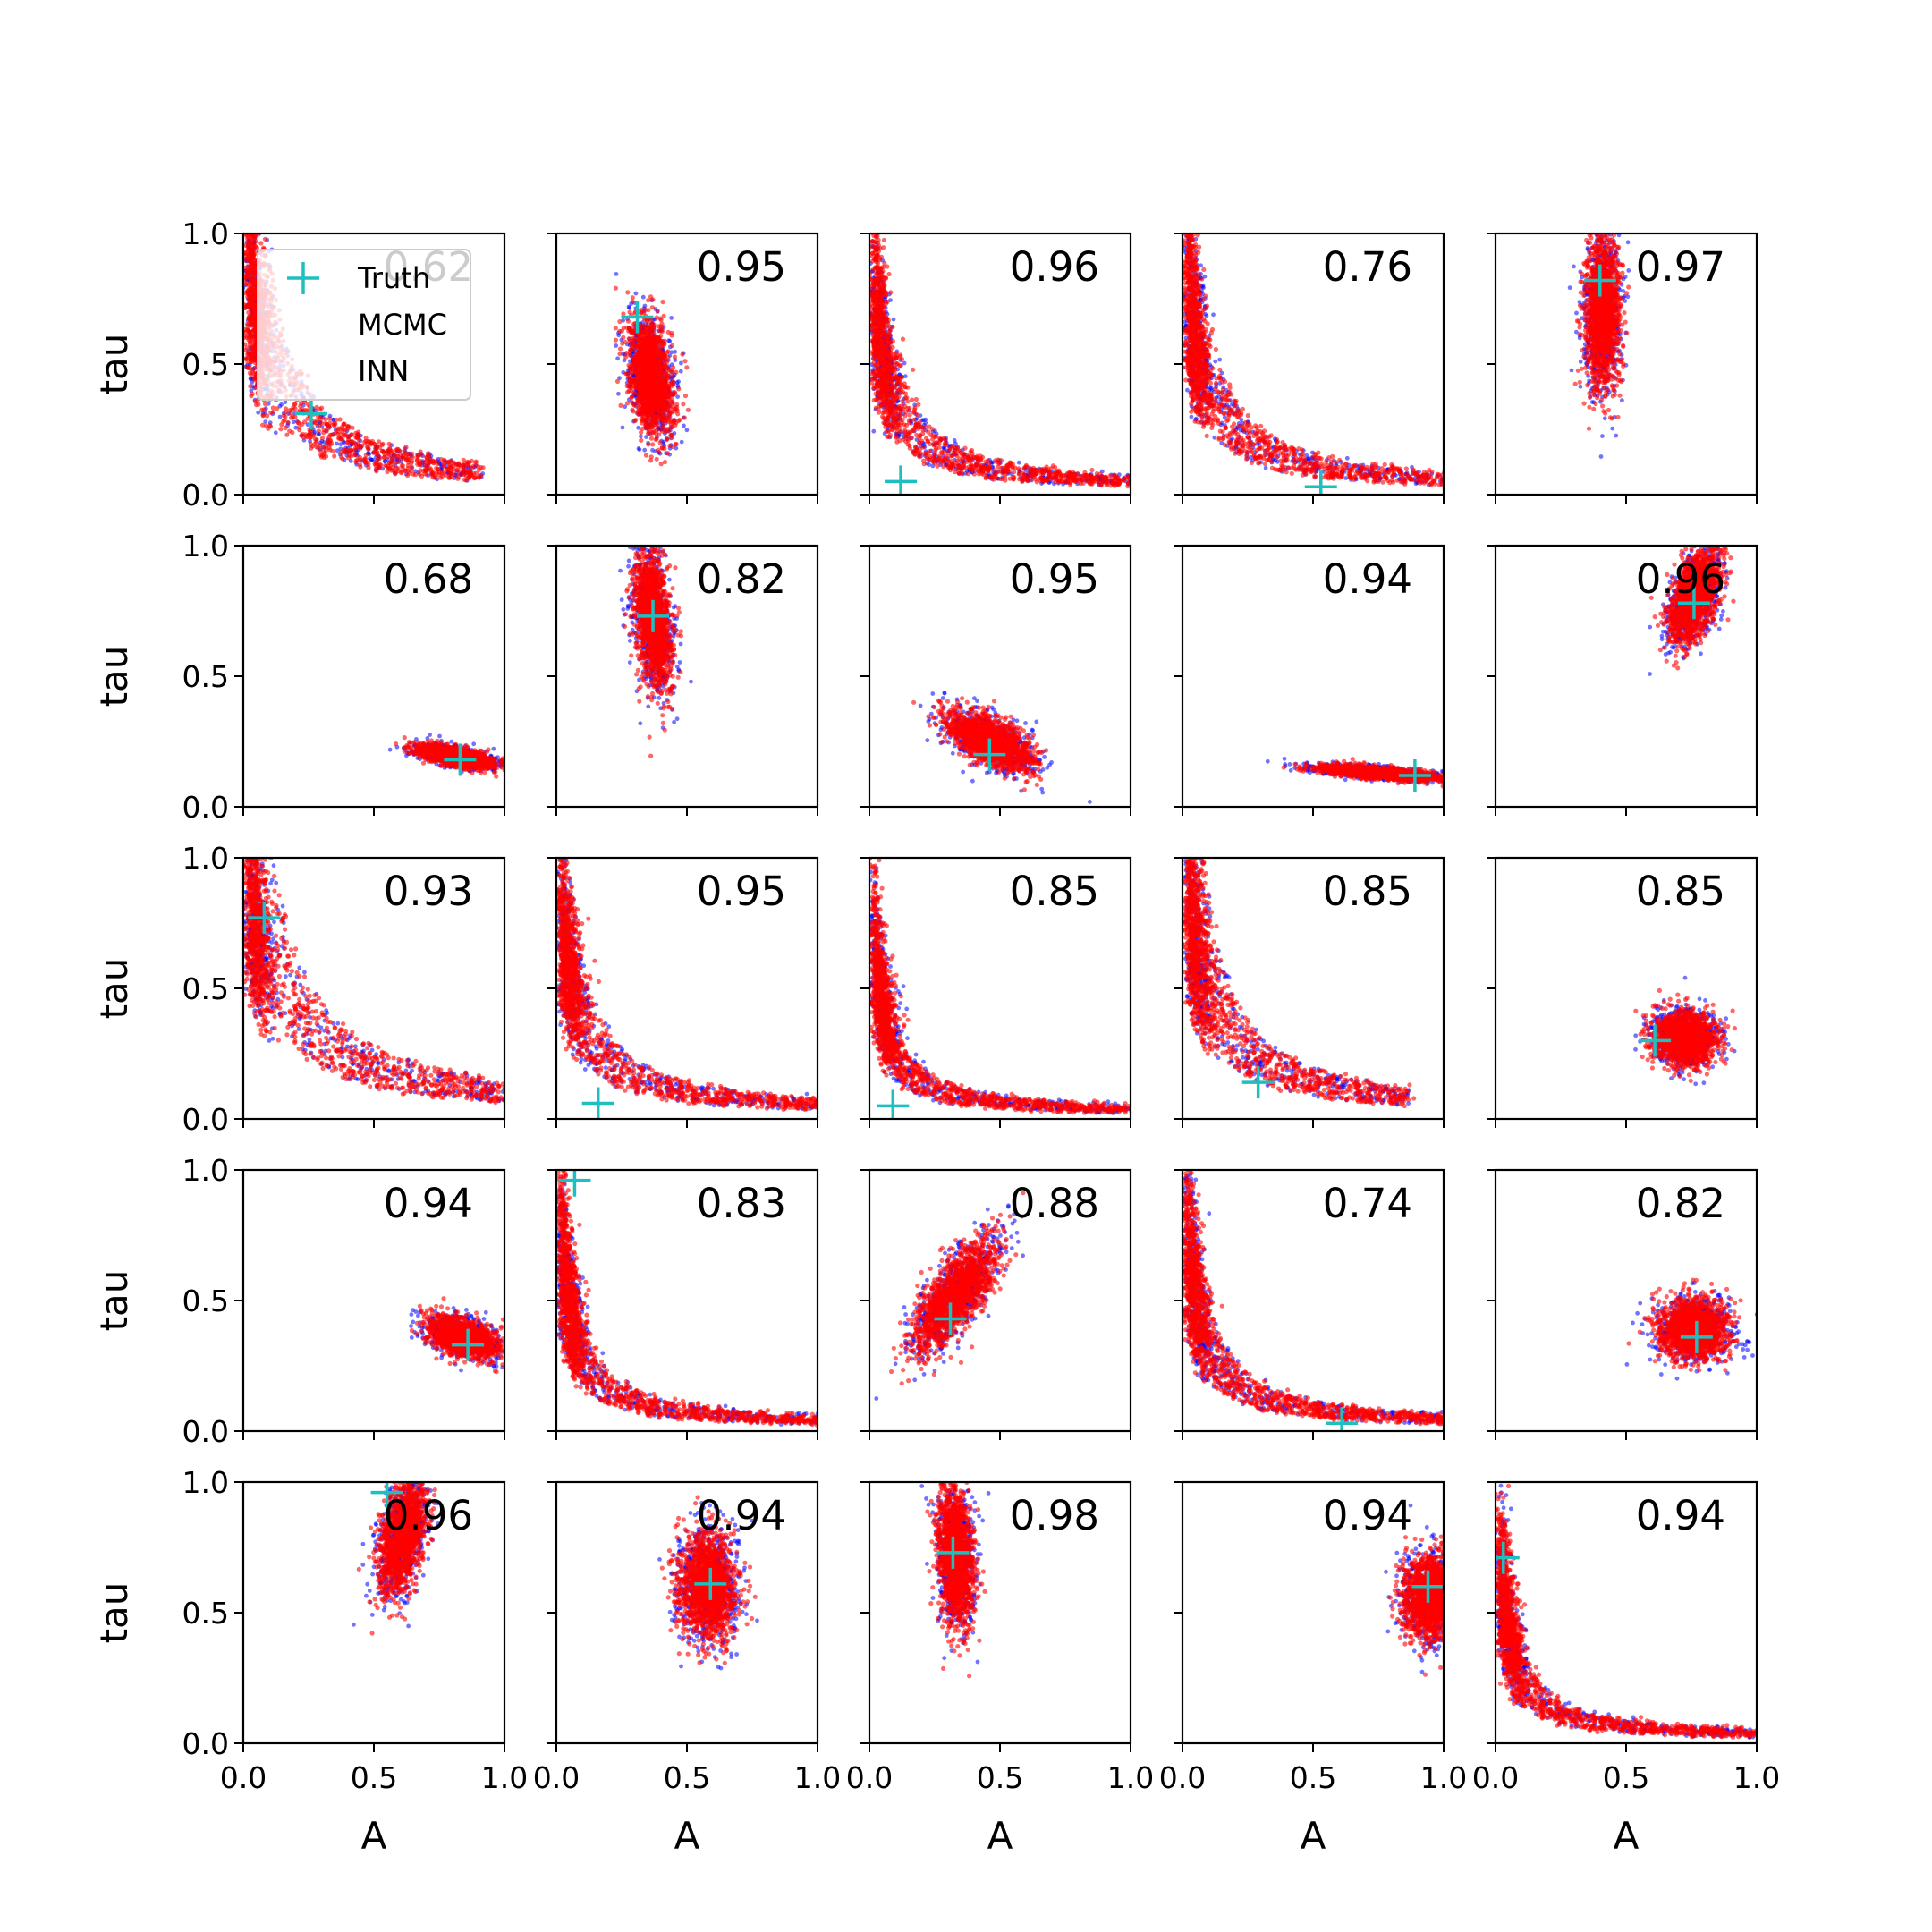  I want to click on plot-area, so click(1003, 313).